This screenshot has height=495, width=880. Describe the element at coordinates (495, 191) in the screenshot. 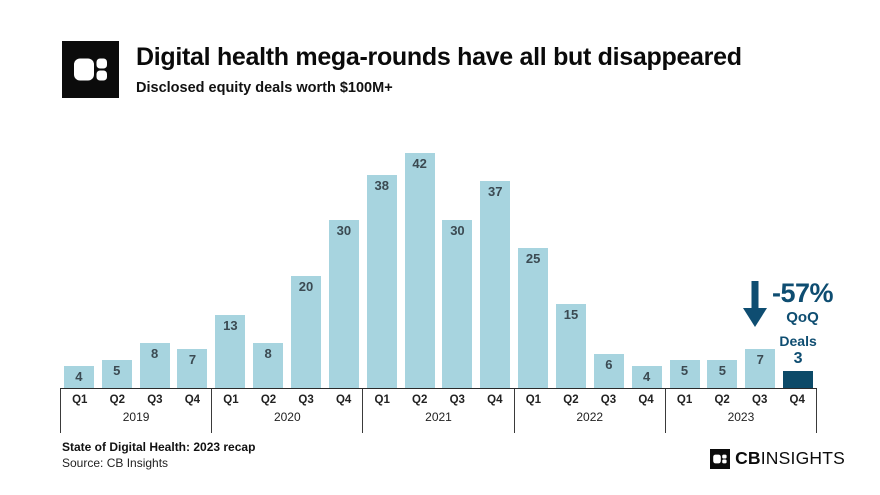

I see `bar-value-label: 37` at that location.